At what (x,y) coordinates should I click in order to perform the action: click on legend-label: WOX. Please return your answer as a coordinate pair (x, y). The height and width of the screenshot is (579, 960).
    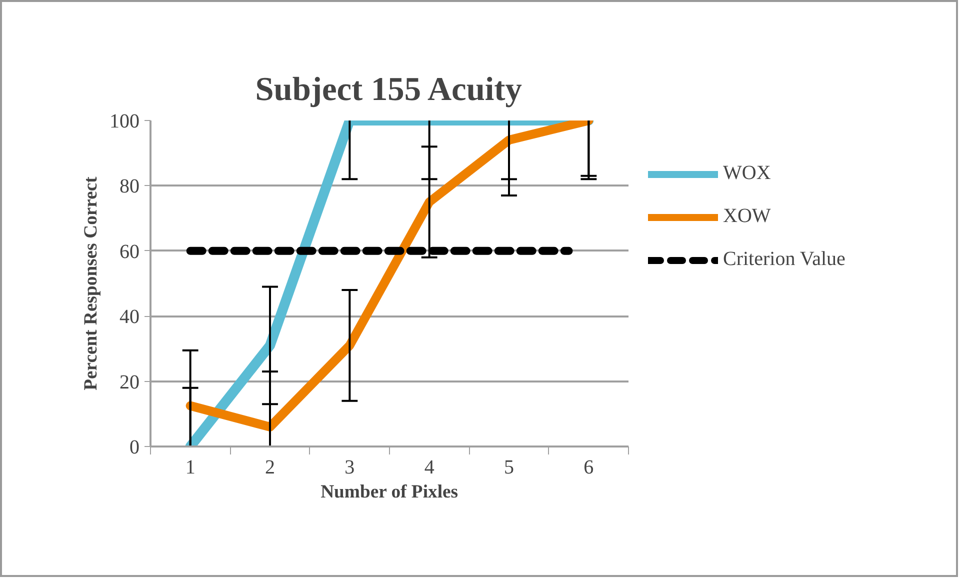
    Looking at the image, I should click on (747, 173).